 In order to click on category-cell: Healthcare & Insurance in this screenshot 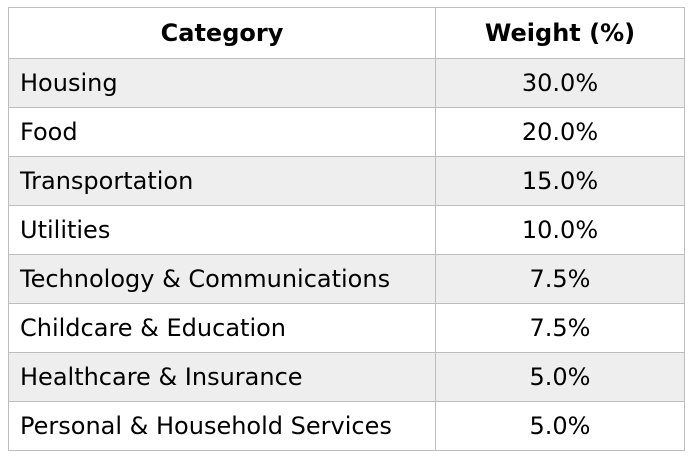, I will do `click(222, 377)`.